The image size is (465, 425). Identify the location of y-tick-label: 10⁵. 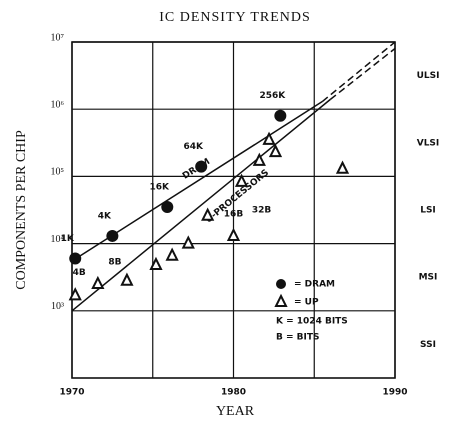
(58, 172).